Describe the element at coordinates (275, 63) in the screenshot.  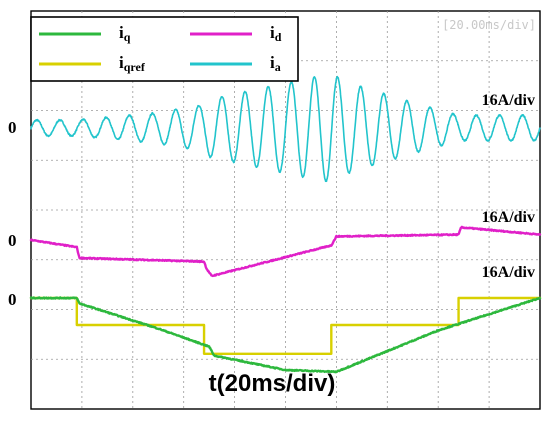
I see `legend-label-ia: ia` at that location.